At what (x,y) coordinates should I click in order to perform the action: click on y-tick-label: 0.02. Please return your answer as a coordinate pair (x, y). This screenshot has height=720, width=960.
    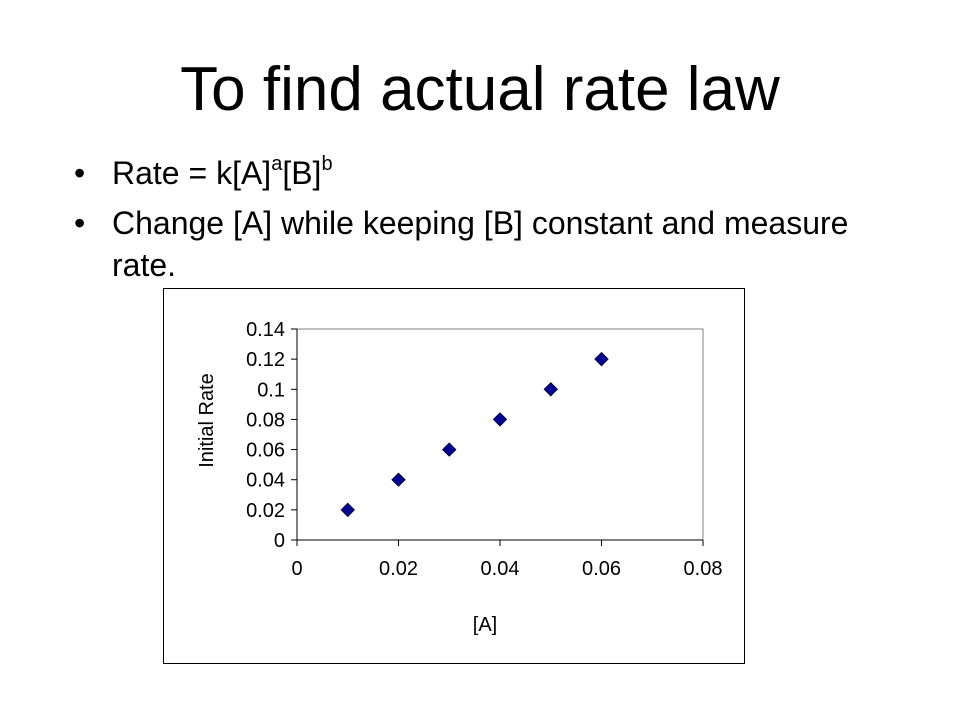
    Looking at the image, I should click on (265, 511).